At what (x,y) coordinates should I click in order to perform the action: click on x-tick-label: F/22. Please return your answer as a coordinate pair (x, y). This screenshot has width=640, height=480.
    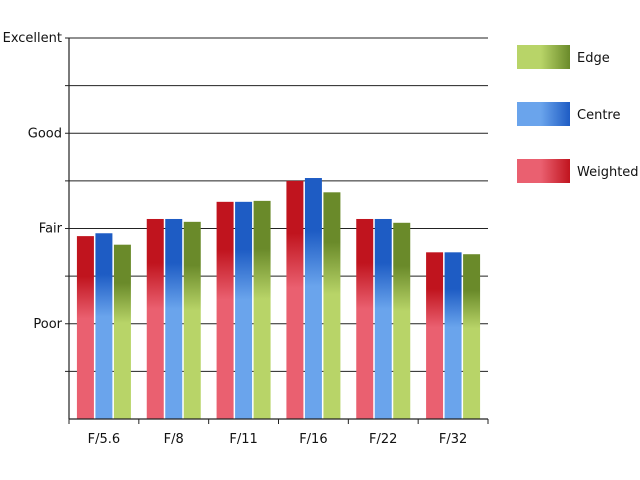
    Looking at the image, I should click on (383, 439).